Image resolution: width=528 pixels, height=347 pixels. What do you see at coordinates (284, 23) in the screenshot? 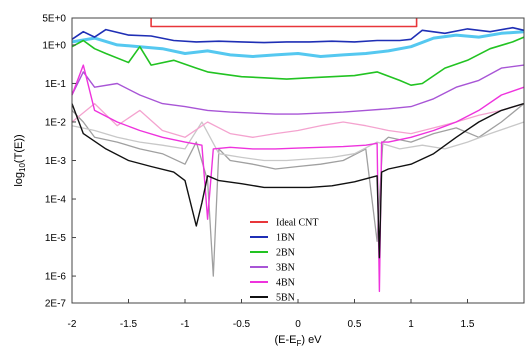
I see `series-line-ideal-cnt` at bounding box center [284, 23].